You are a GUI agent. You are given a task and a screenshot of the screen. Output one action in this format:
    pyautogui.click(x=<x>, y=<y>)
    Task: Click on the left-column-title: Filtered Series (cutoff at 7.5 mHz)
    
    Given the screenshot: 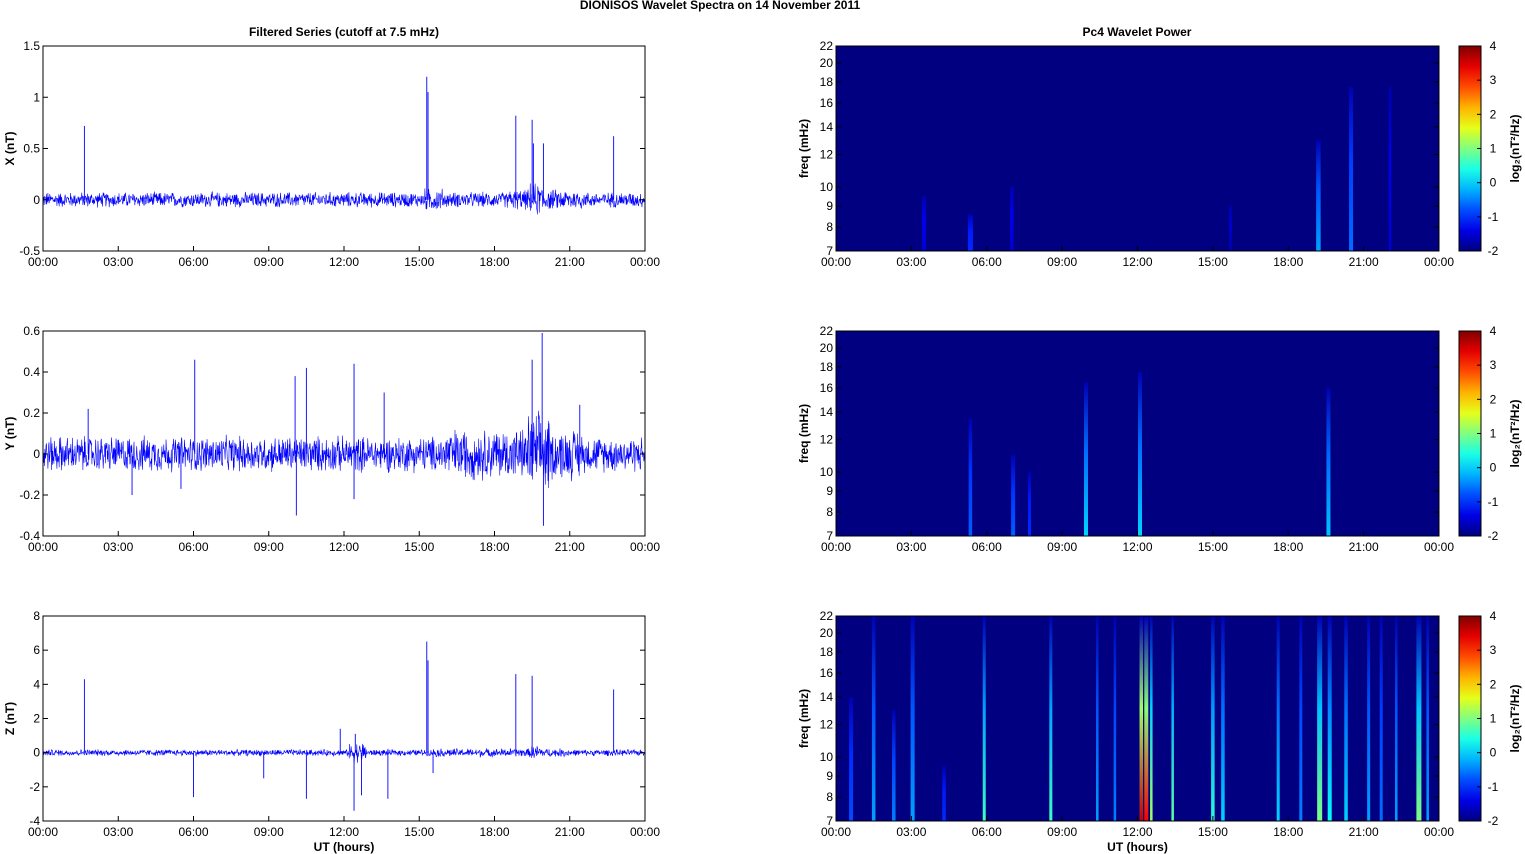 What is the action you would take?
    pyautogui.click(x=344, y=32)
    